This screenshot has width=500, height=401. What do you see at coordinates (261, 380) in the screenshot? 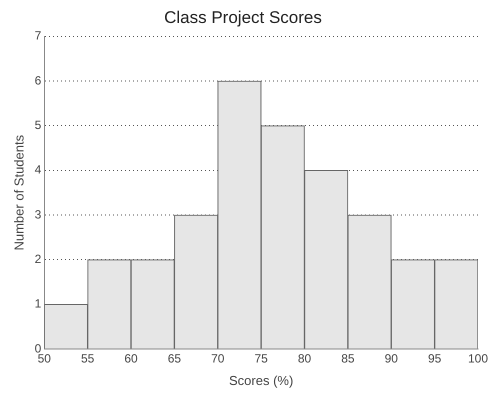
I see `x-axis-title: Scores (%)` at bounding box center [261, 380].